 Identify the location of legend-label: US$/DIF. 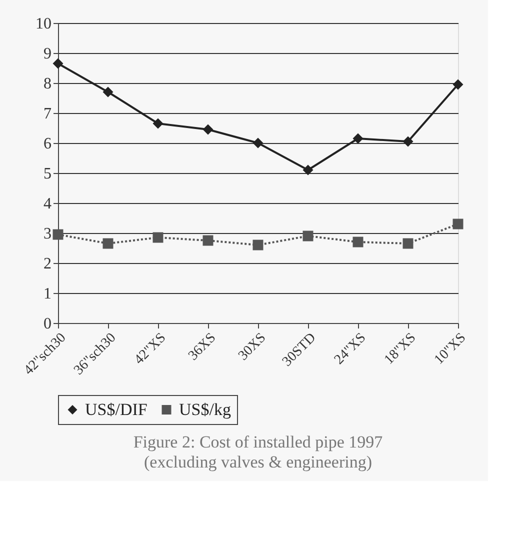
(116, 409).